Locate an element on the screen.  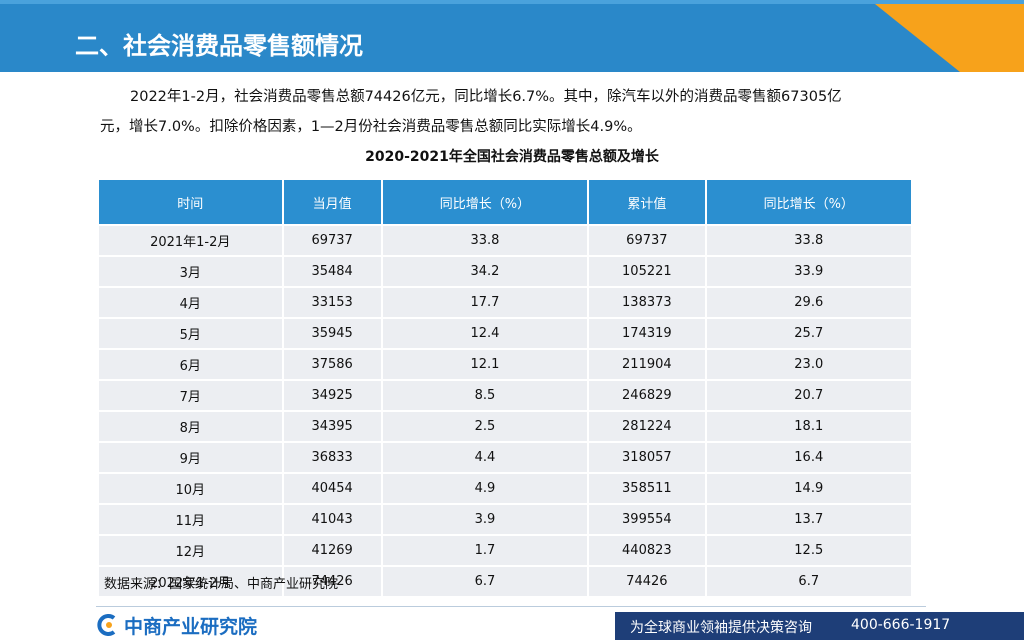
table-row: 9月 36833 4.4 318057 16.4 is located at coordinates (505, 457).